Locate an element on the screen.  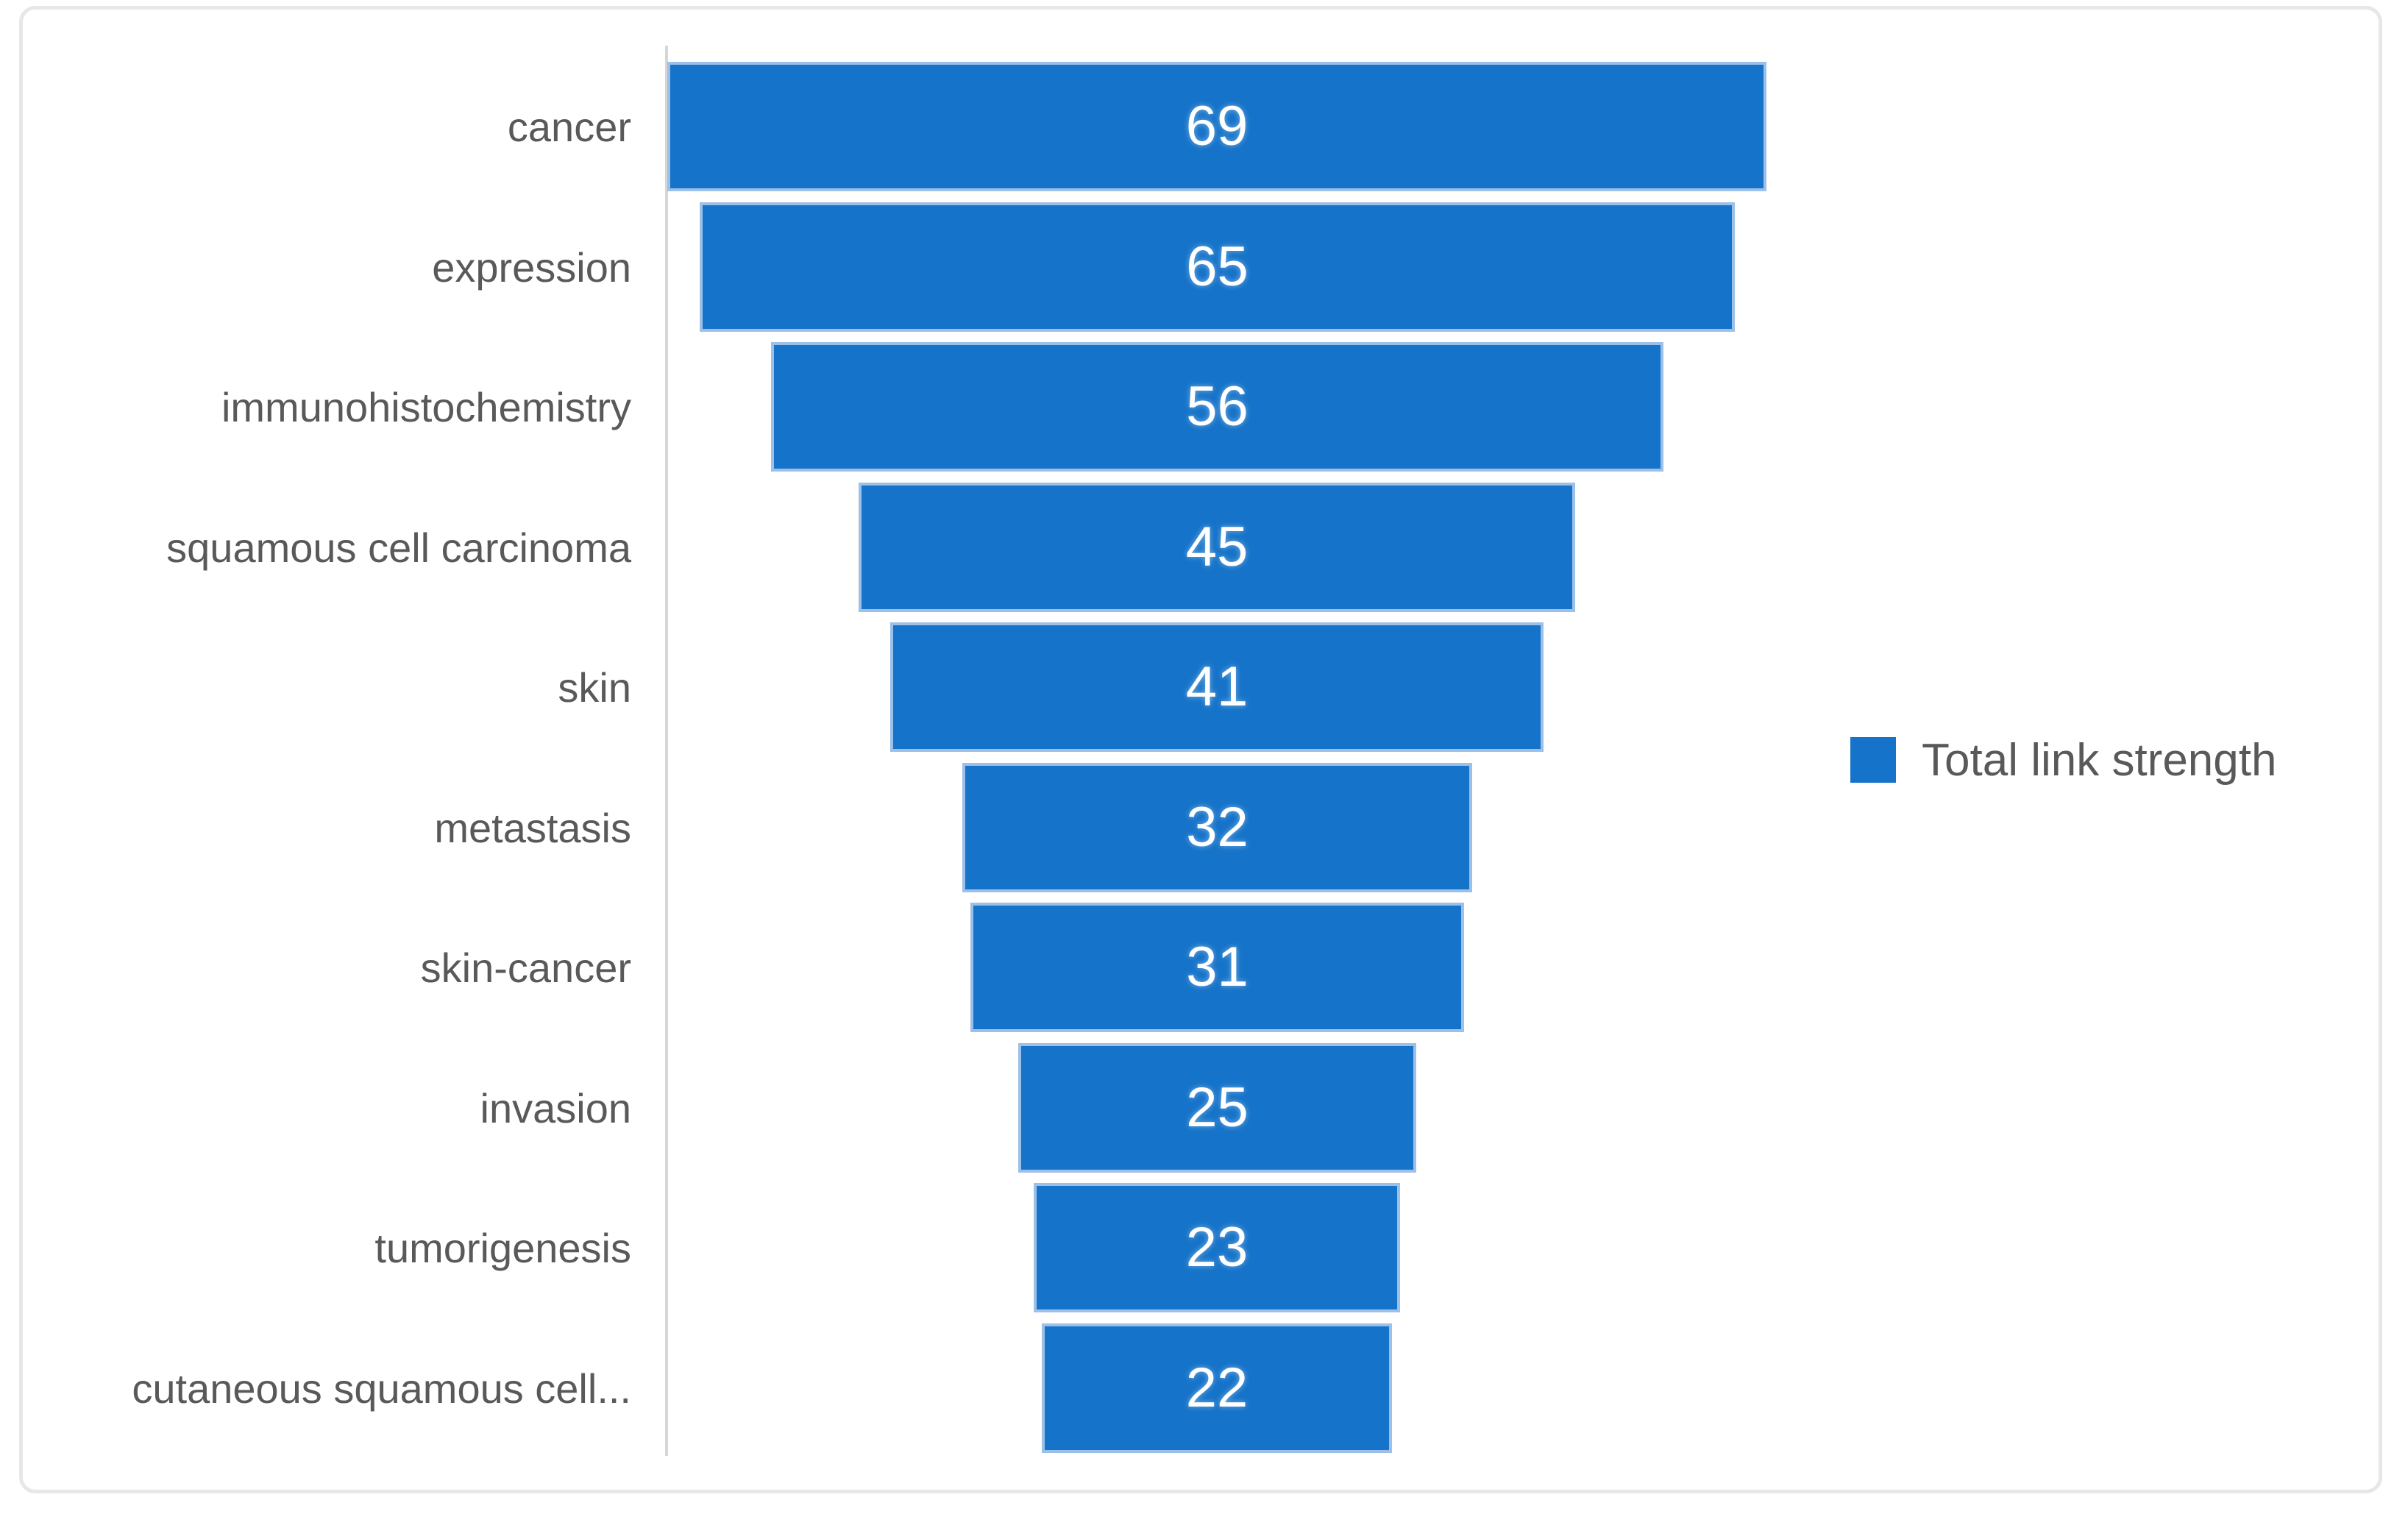
category-label: squamous cell carcinoma is located at coordinates (398, 547).